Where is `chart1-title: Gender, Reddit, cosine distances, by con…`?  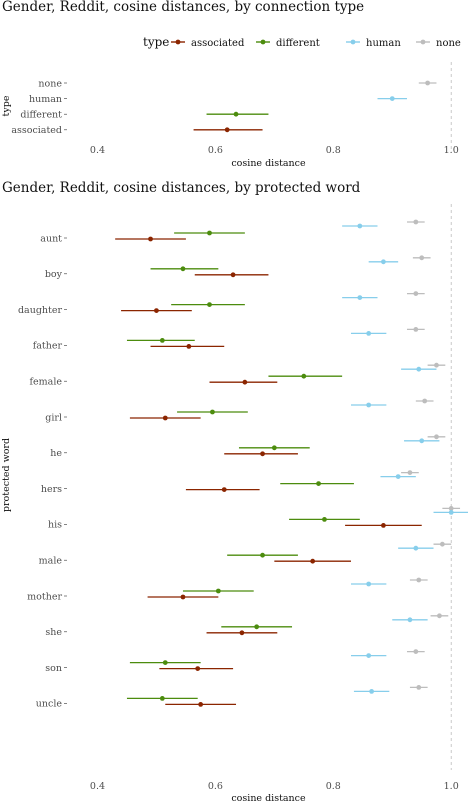
chart1-title: Gender, Reddit, cosine distances, by con… is located at coordinates (183, 7).